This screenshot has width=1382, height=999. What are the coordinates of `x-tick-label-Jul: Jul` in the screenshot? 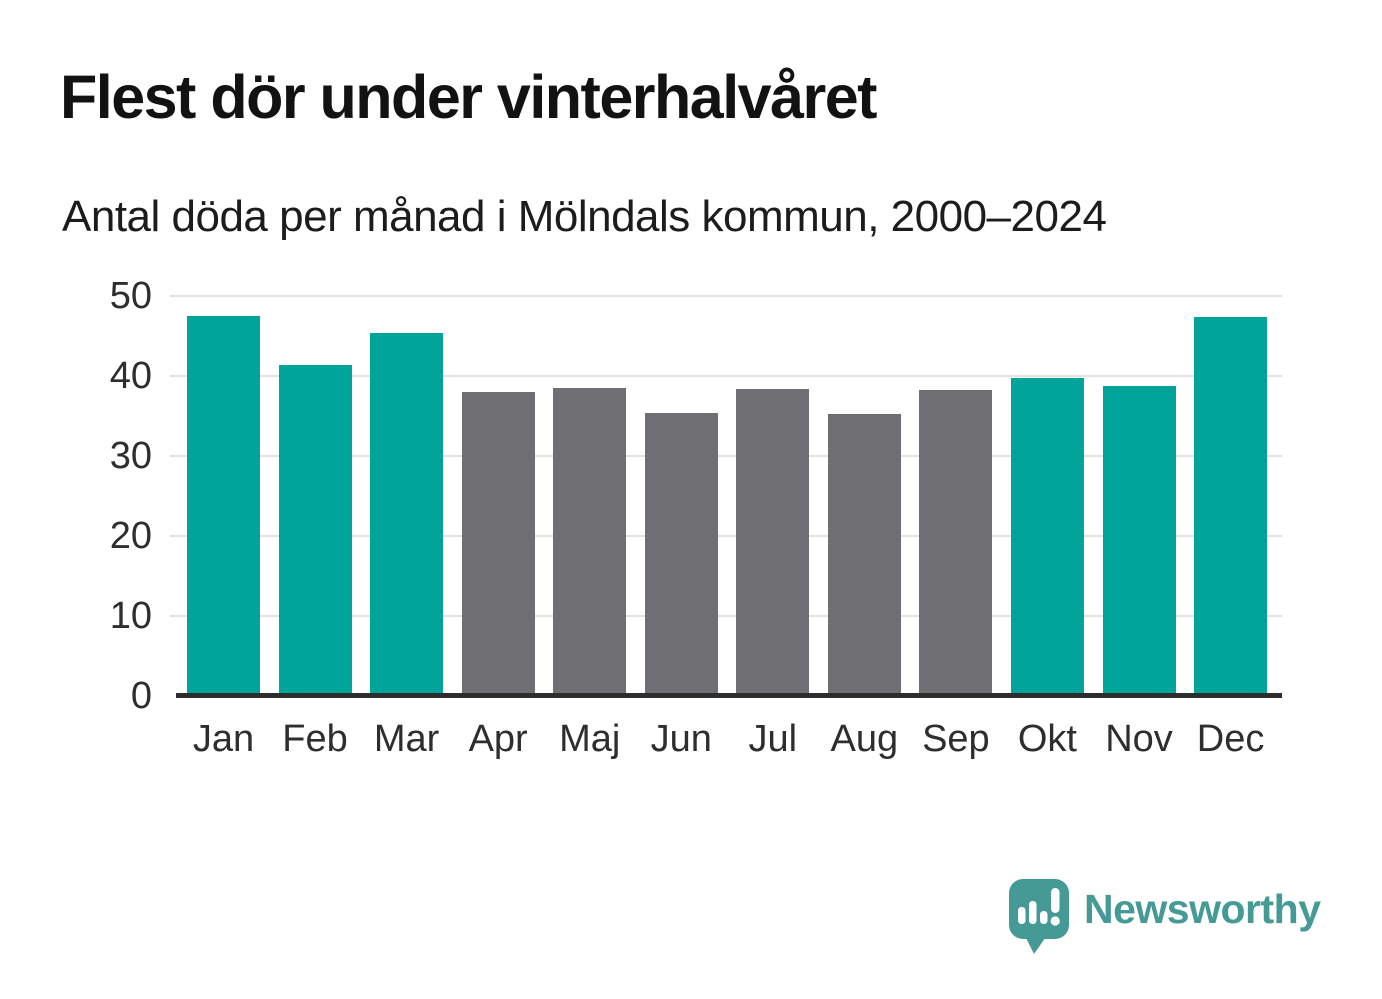 It's located at (773, 739).